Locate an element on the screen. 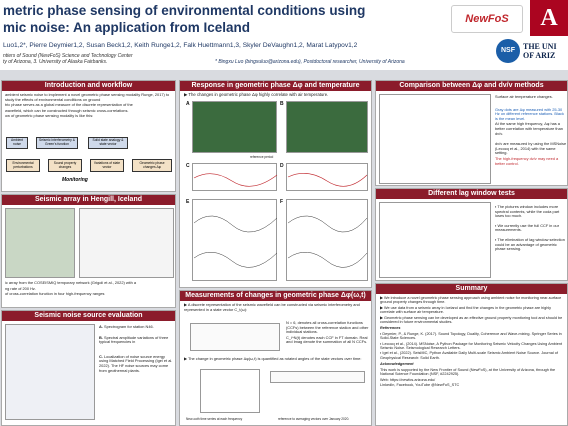 The height and width of the screenshot is (426, 568). panel-title: Introduction and workflow is located at coordinates (88, 86).